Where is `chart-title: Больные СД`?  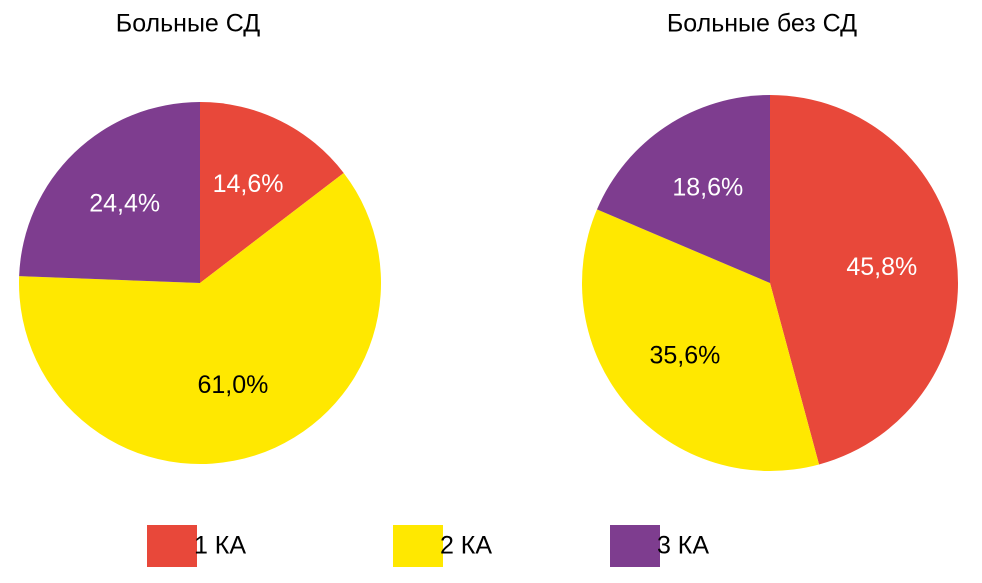 chart-title: Больные СД is located at coordinates (188, 24).